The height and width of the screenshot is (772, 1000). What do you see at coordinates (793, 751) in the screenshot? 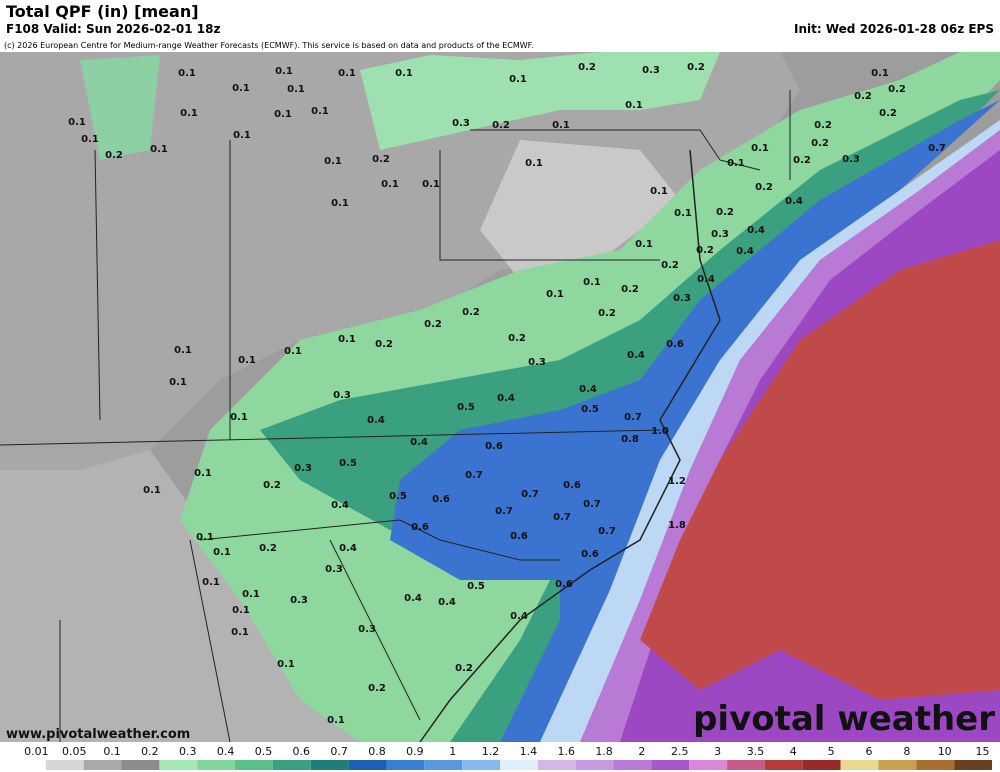
I see `legend-label: 4` at bounding box center [793, 751].